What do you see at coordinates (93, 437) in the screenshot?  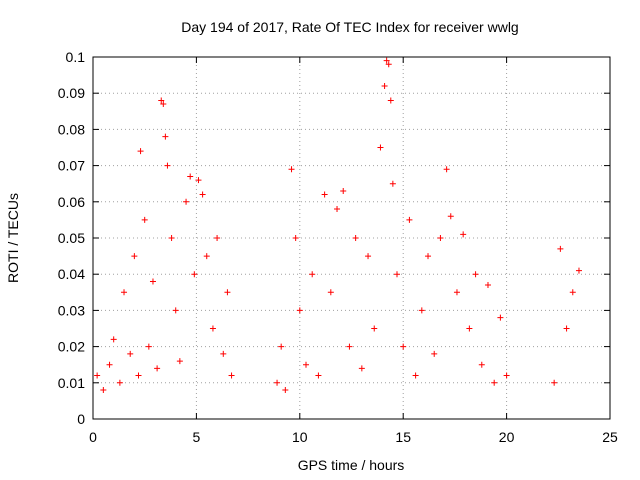 I see `x-tick-label: 0` at bounding box center [93, 437].